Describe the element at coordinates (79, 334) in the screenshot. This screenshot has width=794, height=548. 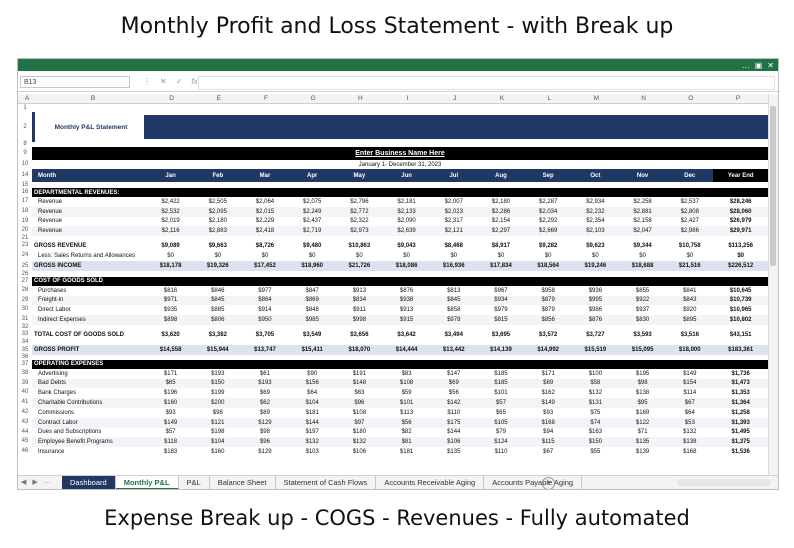
I see `row-label: TOTAL COST OF GOODS SOLD` at that location.